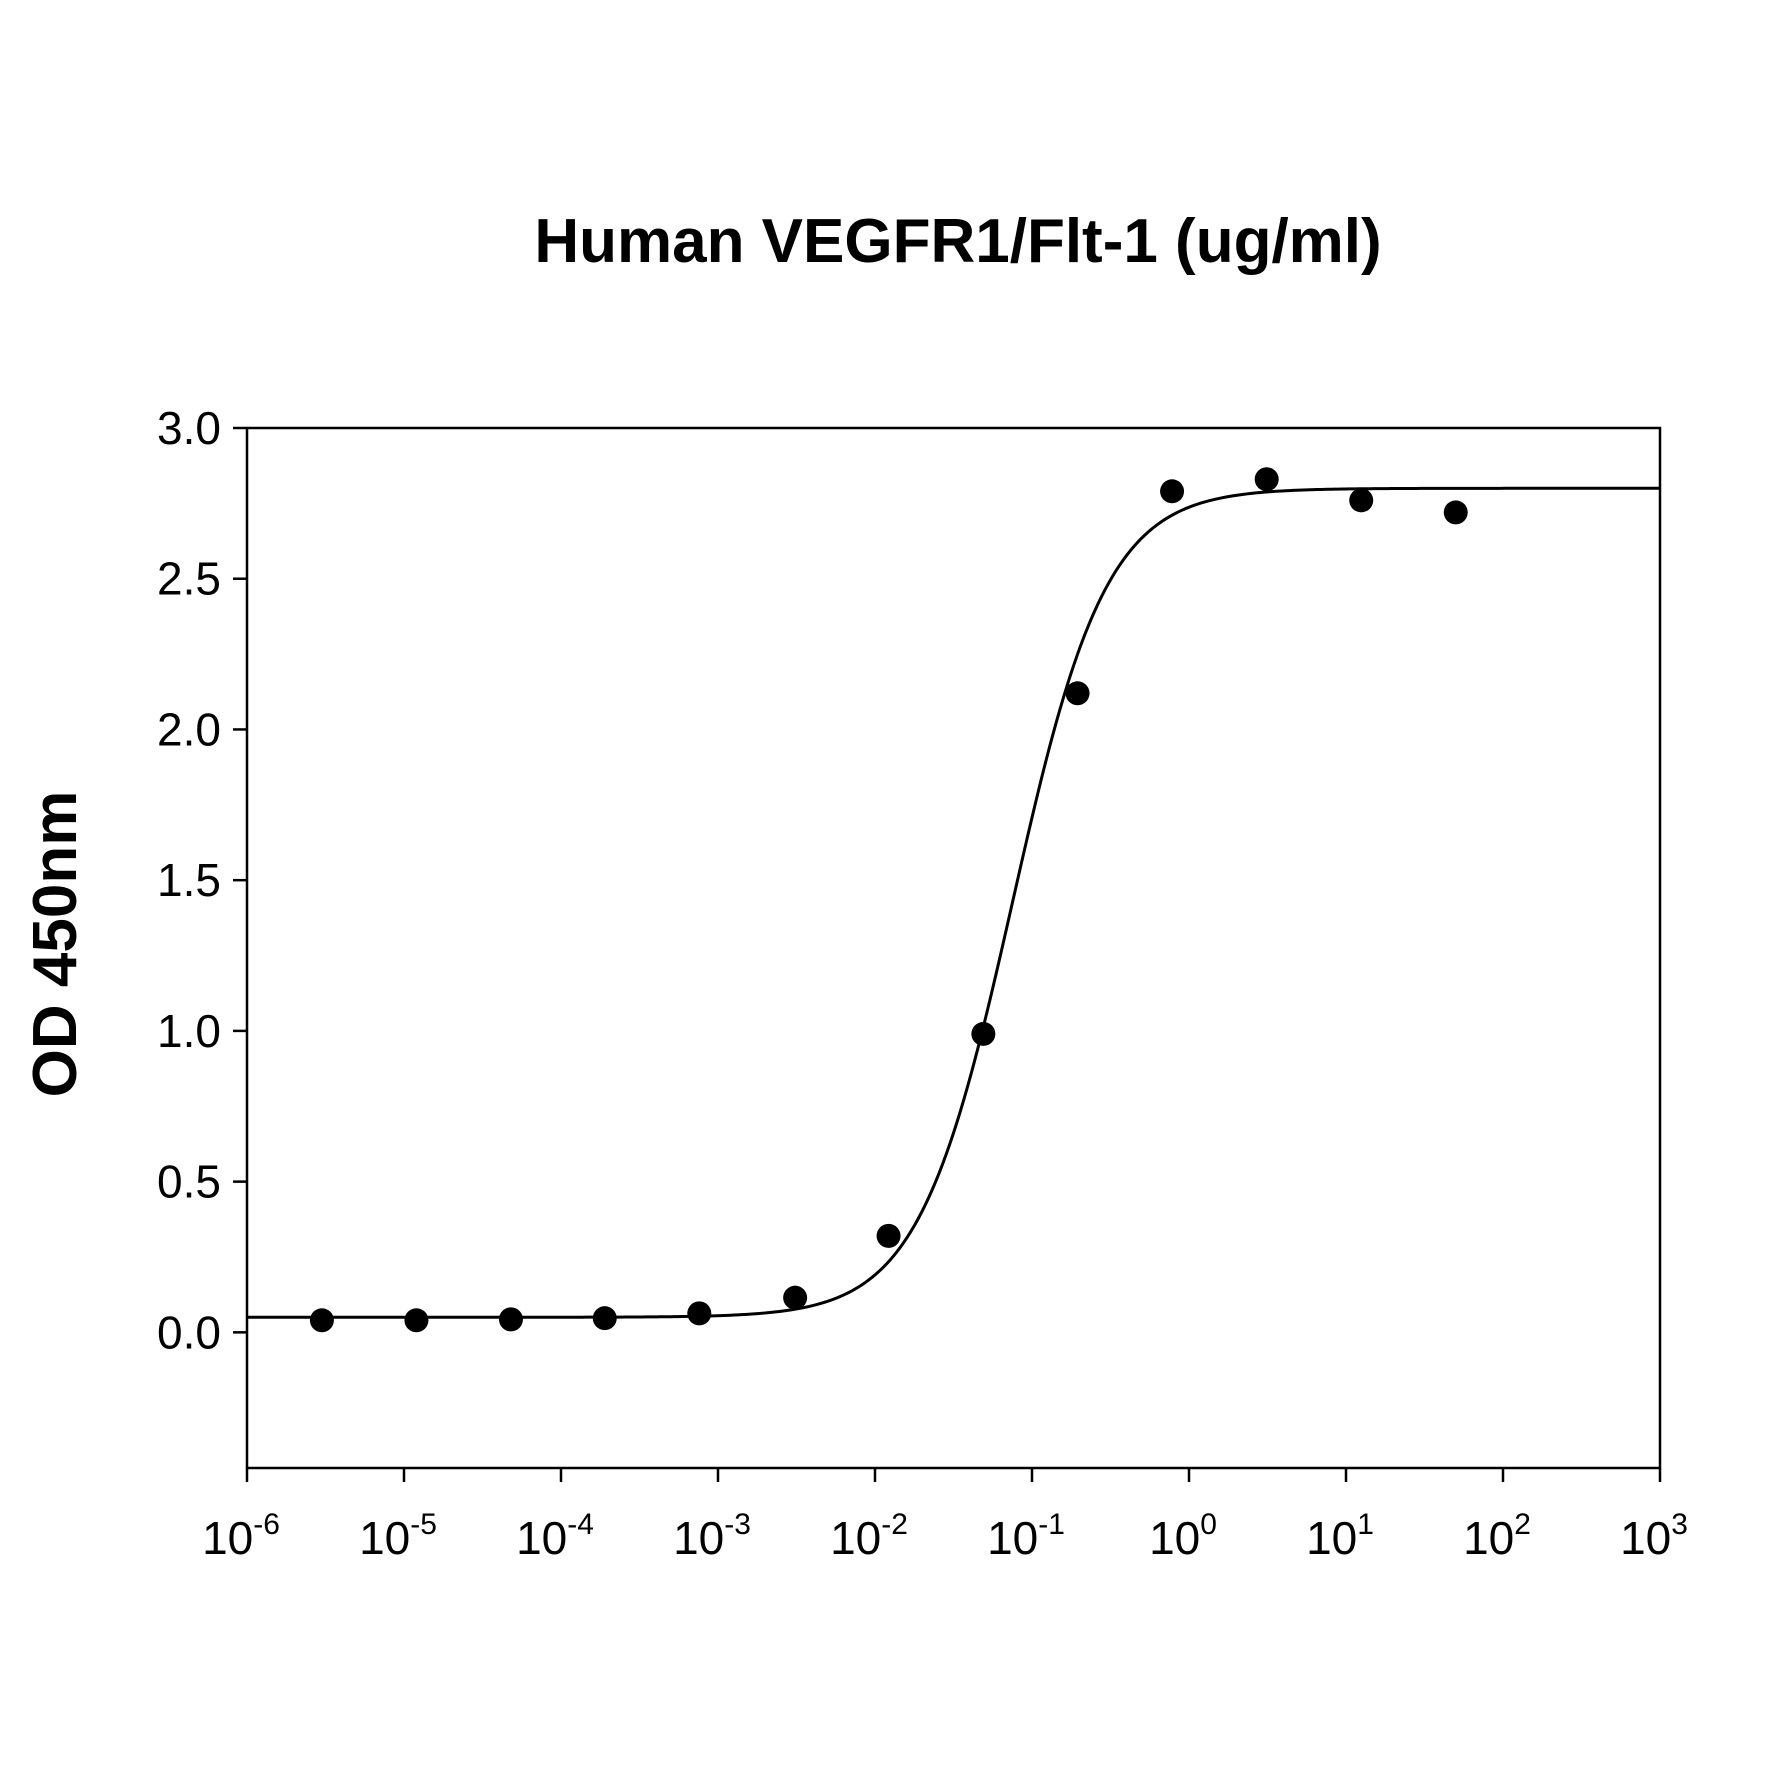  Describe the element at coordinates (869, 1536) in the screenshot. I see `x-tick-label: 10⁻²` at that location.